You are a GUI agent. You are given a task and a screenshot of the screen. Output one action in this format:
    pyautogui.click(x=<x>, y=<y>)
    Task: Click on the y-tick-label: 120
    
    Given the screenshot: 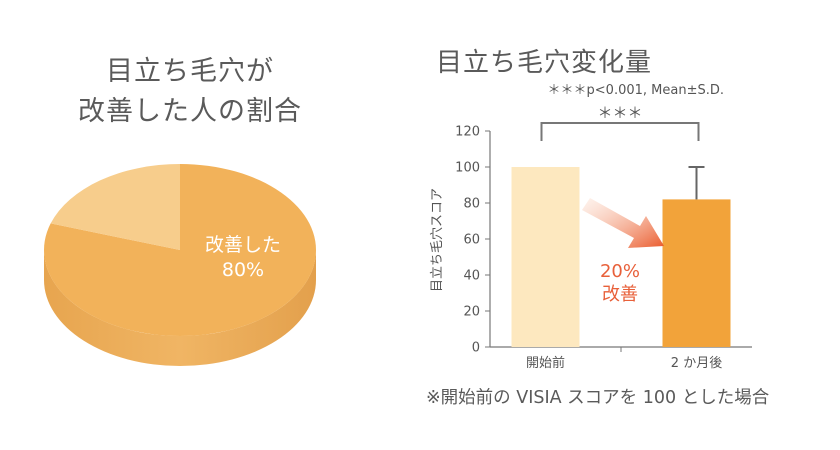 What is the action you would take?
    pyautogui.click(x=467, y=132)
    